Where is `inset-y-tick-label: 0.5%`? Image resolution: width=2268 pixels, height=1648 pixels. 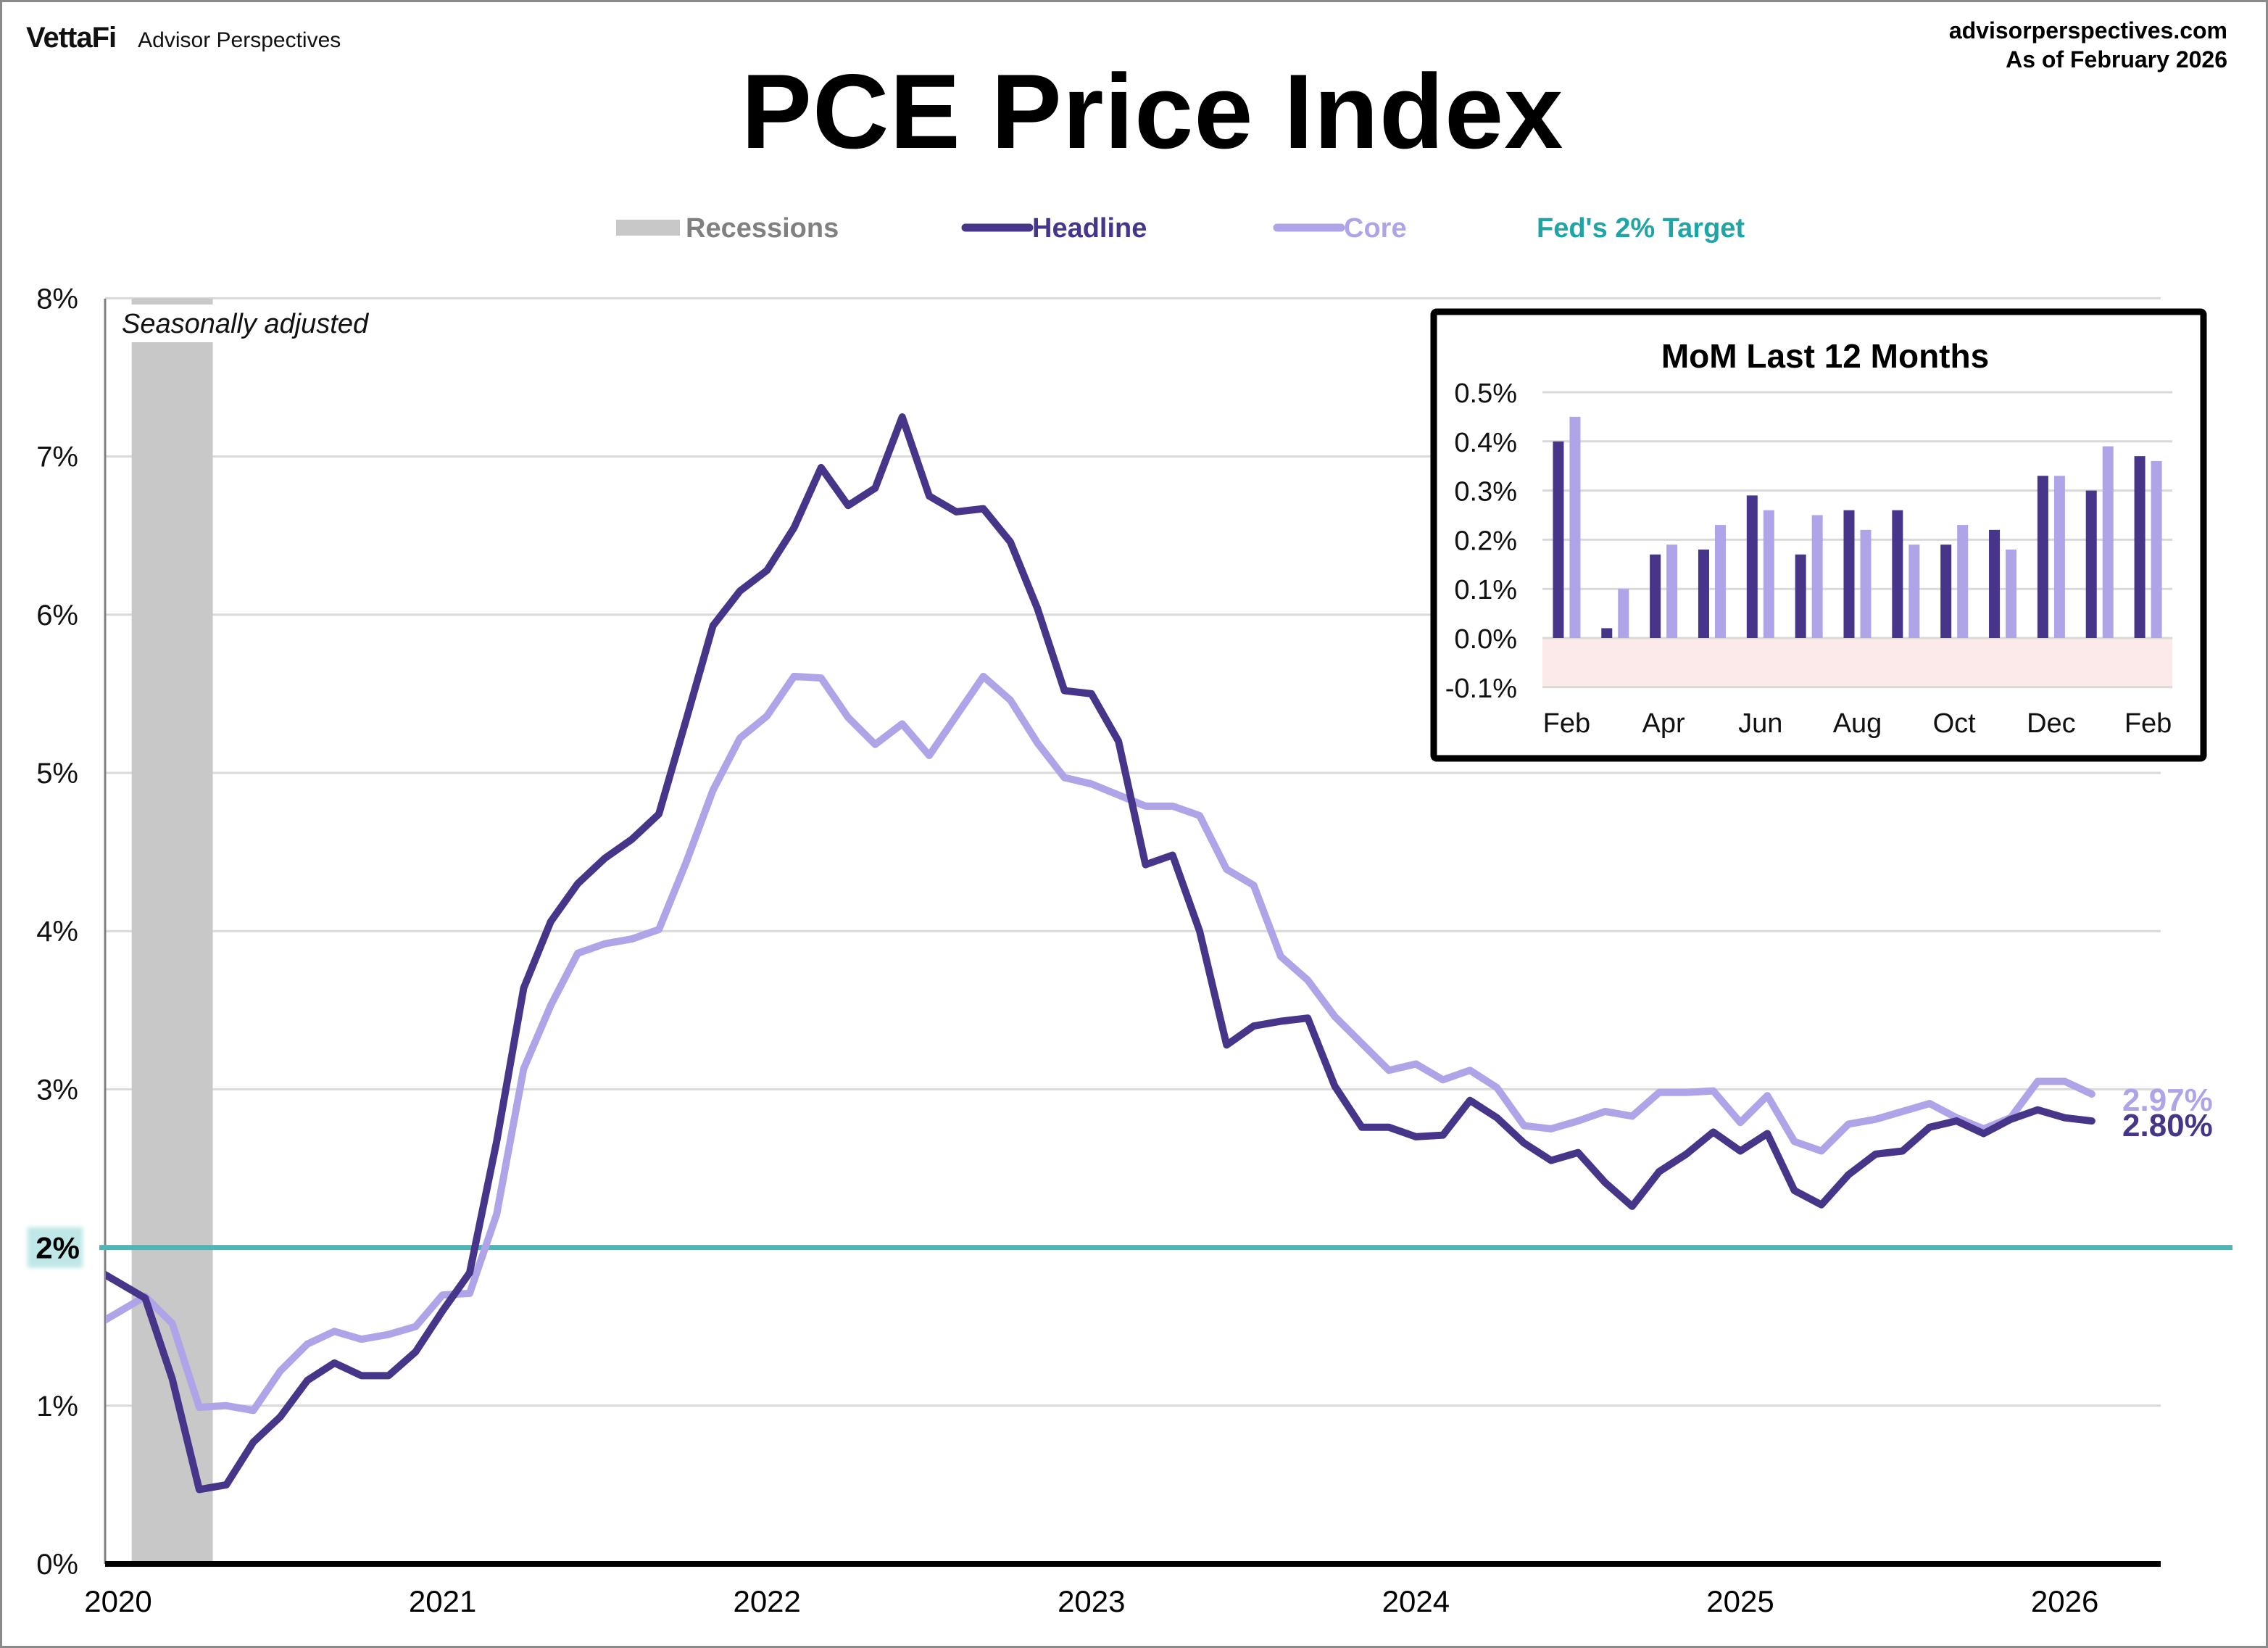
inset-y-tick-label: 0.5% is located at coordinates (1485, 393).